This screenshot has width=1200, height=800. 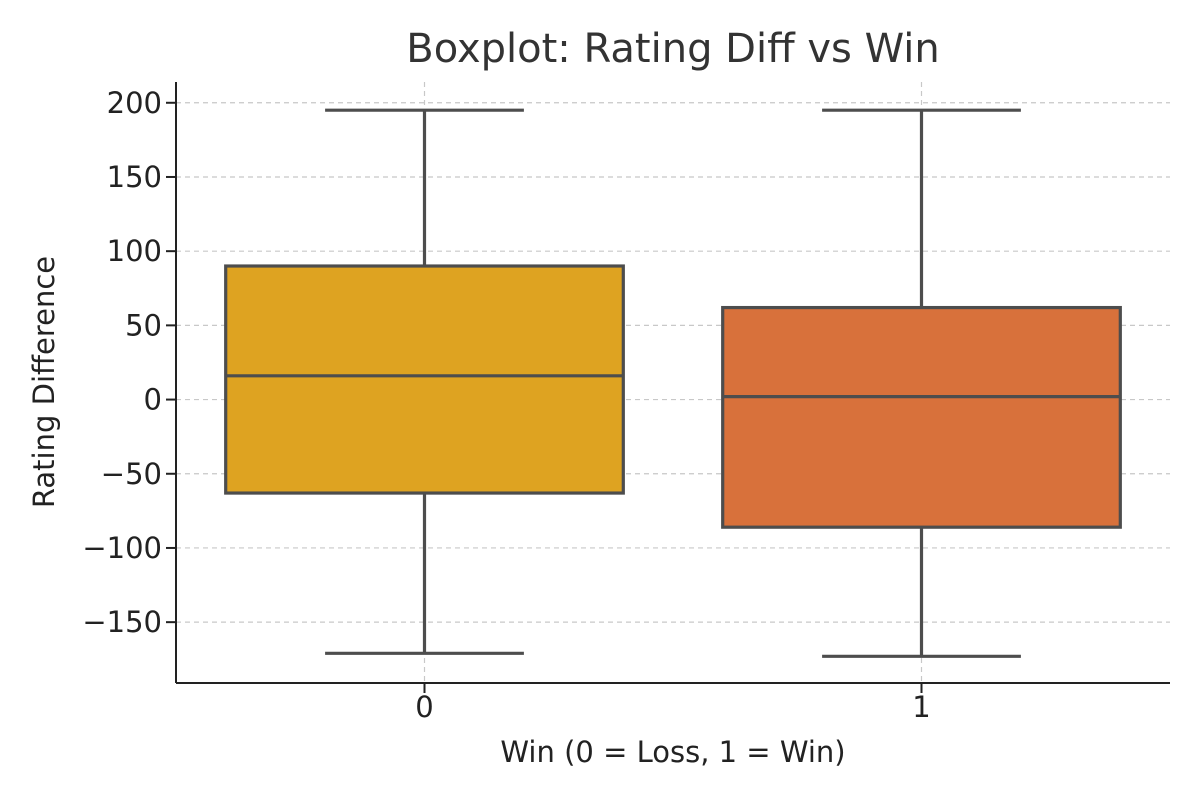 What do you see at coordinates (122, 548) in the screenshot?
I see `y-tick-label: −100` at bounding box center [122, 548].